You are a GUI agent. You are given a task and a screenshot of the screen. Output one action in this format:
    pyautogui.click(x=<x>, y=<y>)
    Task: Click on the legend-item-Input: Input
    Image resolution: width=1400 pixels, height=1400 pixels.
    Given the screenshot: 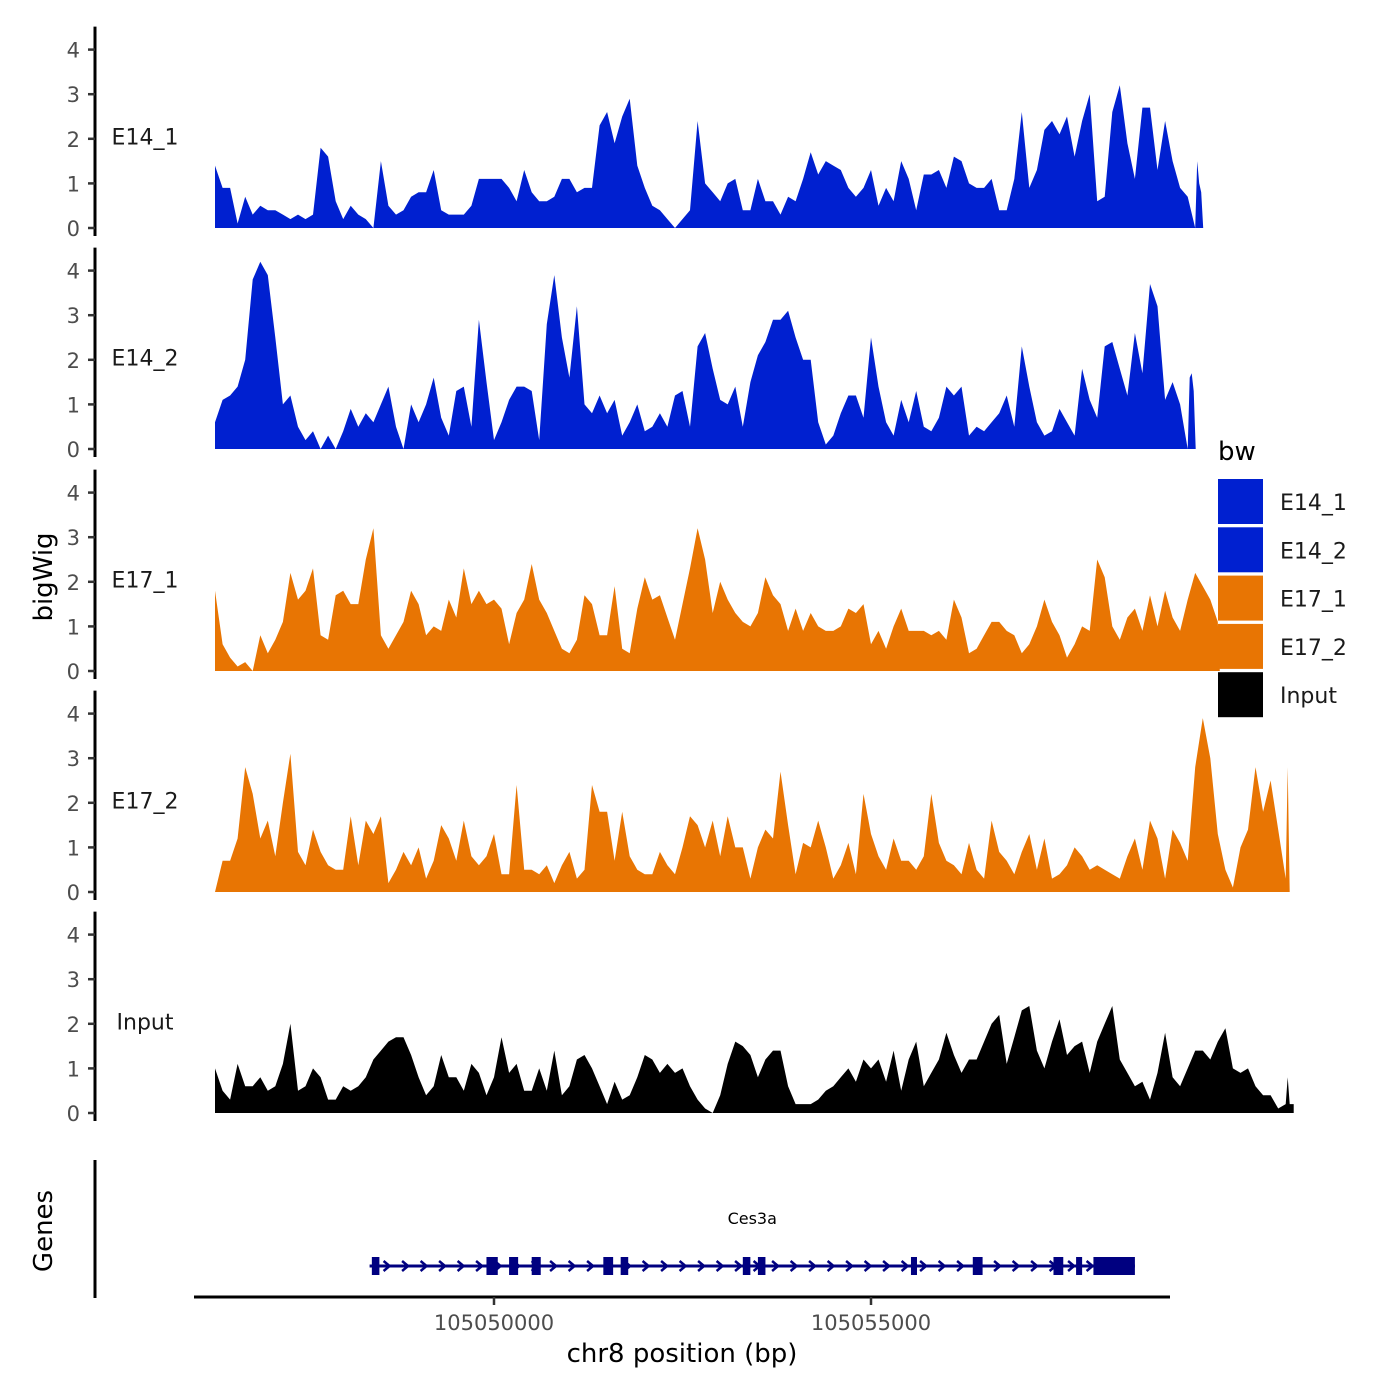 What is the action you would take?
    pyautogui.click(x=1277, y=695)
    